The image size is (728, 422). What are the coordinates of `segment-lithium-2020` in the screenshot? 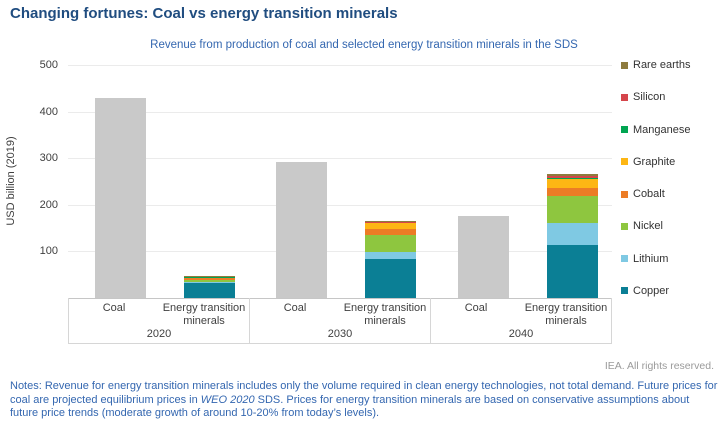 It's located at (209, 282).